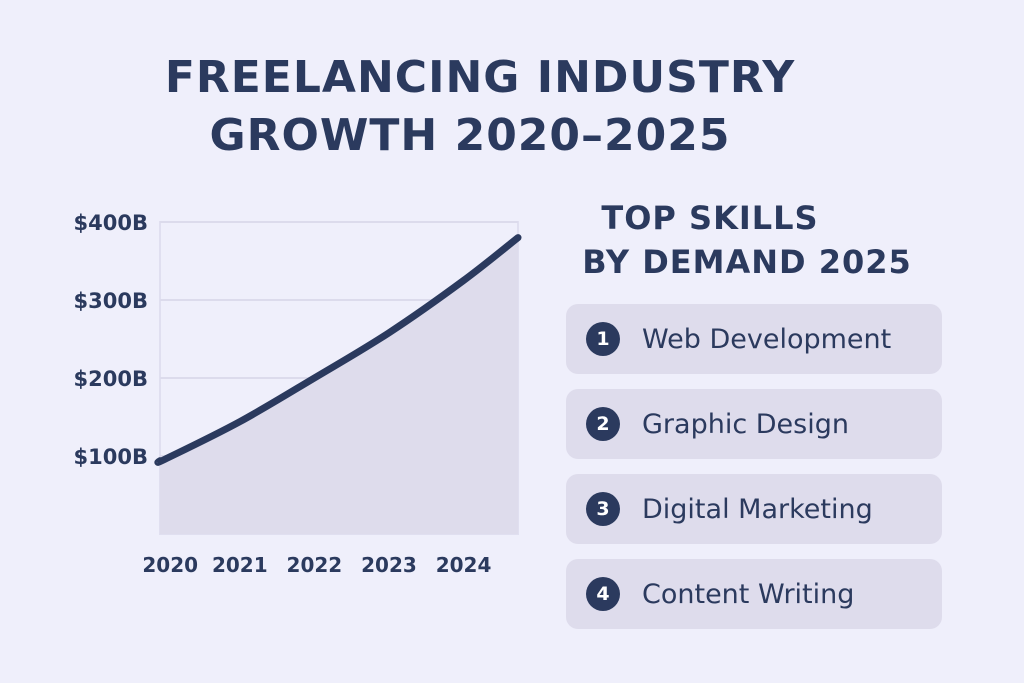  Describe the element at coordinates (389, 565) in the screenshot. I see `x-tick-label: 2023` at that location.